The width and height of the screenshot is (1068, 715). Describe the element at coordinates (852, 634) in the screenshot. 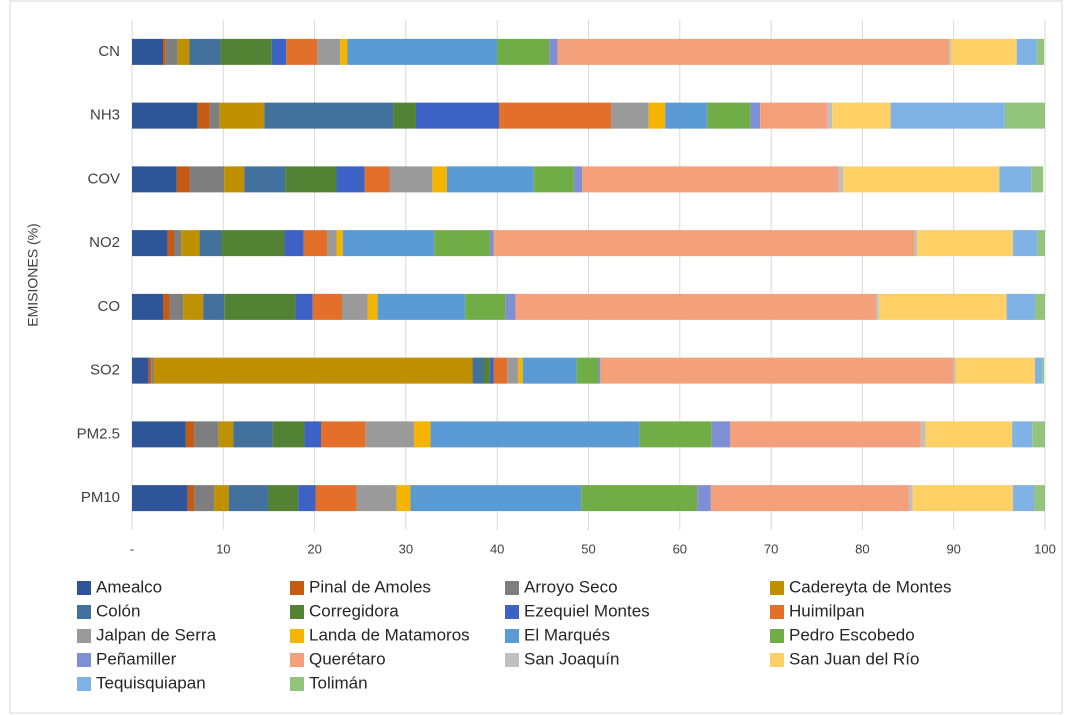

I see `legend-label: Pedro Escobedo` at that location.